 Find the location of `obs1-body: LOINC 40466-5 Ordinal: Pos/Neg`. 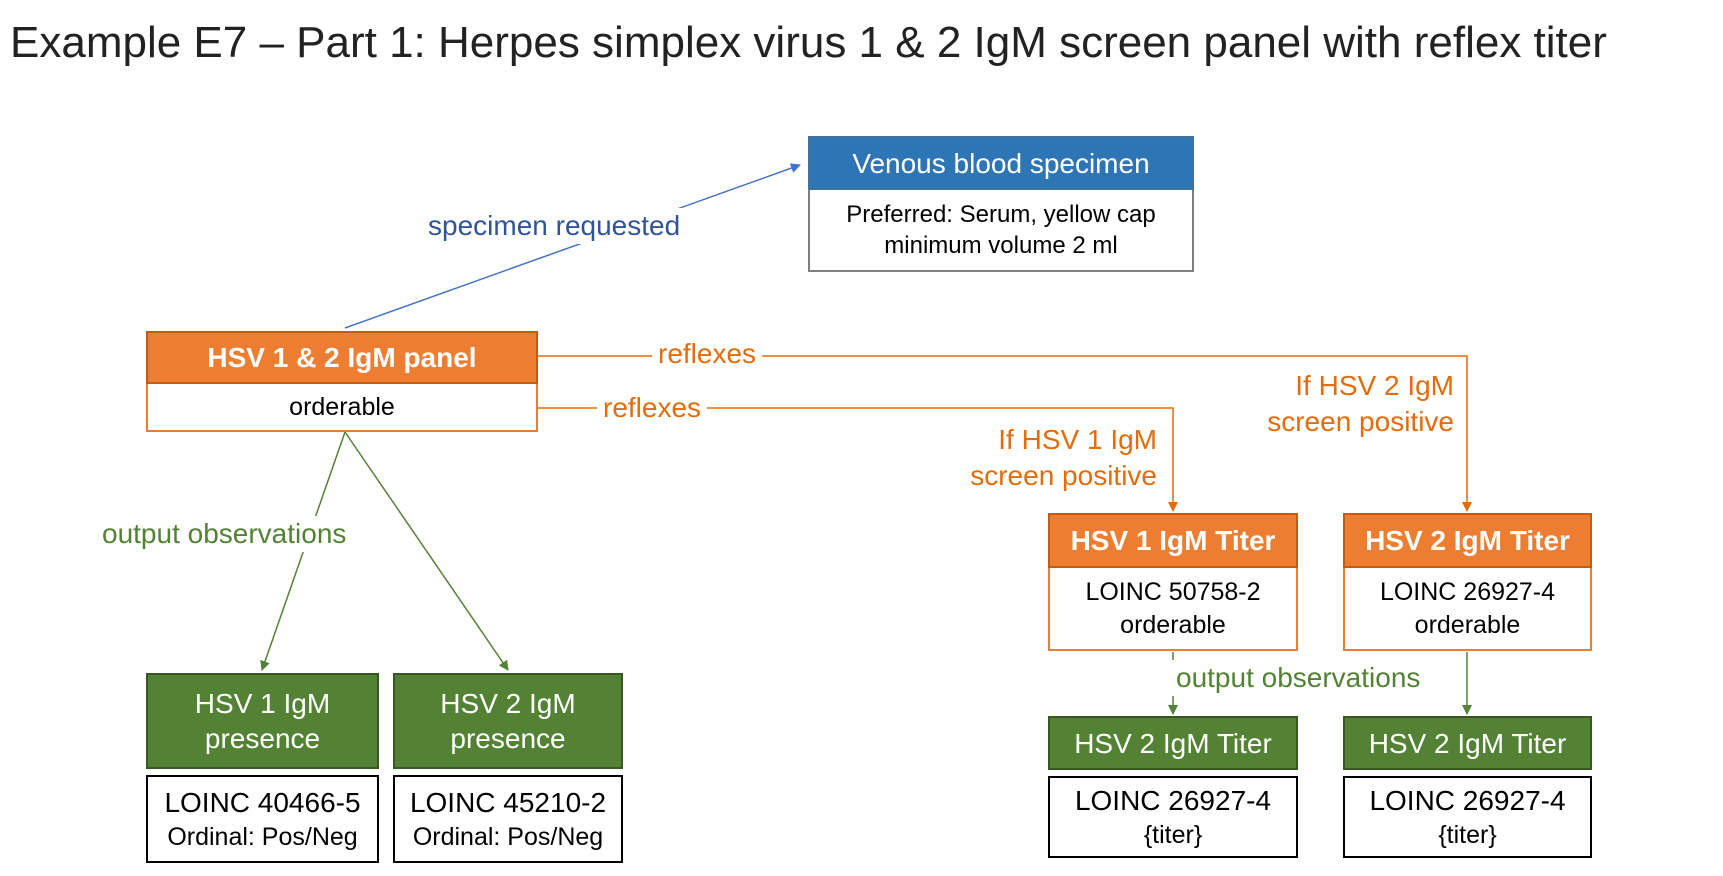

obs1-body: LOINC 40466-5 Ordinal: Pos/Neg is located at coordinates (262, 819).